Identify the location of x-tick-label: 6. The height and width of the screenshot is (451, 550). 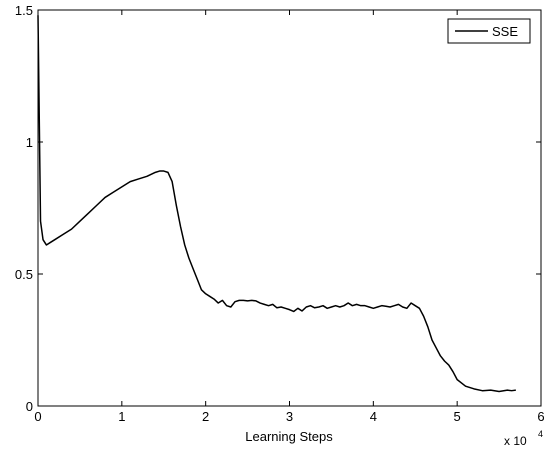
(540, 416).